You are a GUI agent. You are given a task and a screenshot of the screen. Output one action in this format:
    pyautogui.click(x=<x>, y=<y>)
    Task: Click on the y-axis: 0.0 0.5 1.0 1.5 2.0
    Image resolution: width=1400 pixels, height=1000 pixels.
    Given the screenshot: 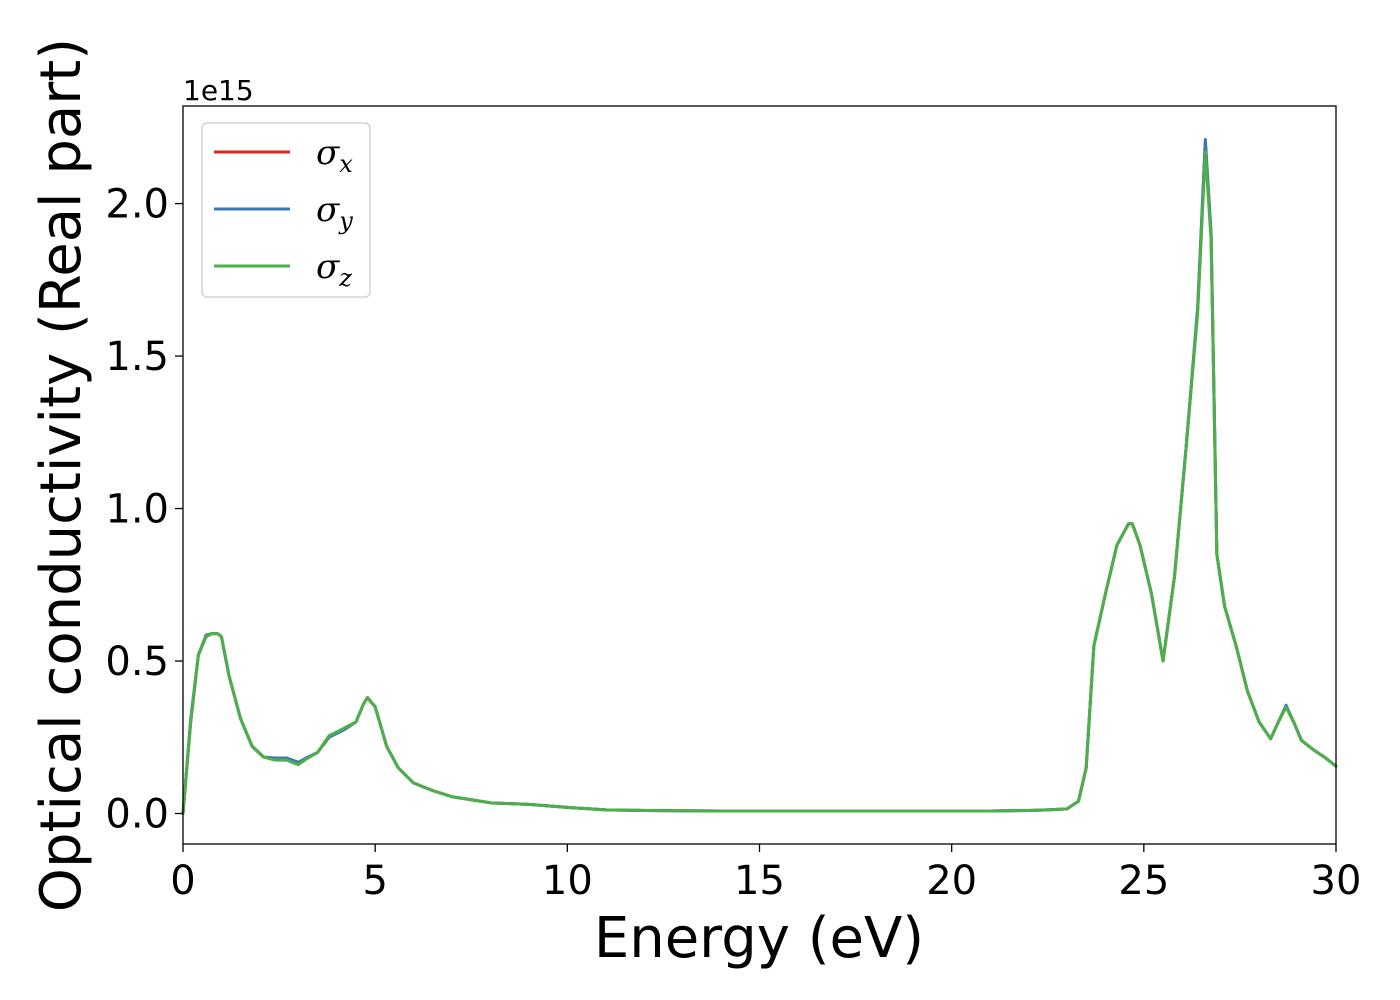 What is the action you would take?
    pyautogui.click(x=144, y=510)
    